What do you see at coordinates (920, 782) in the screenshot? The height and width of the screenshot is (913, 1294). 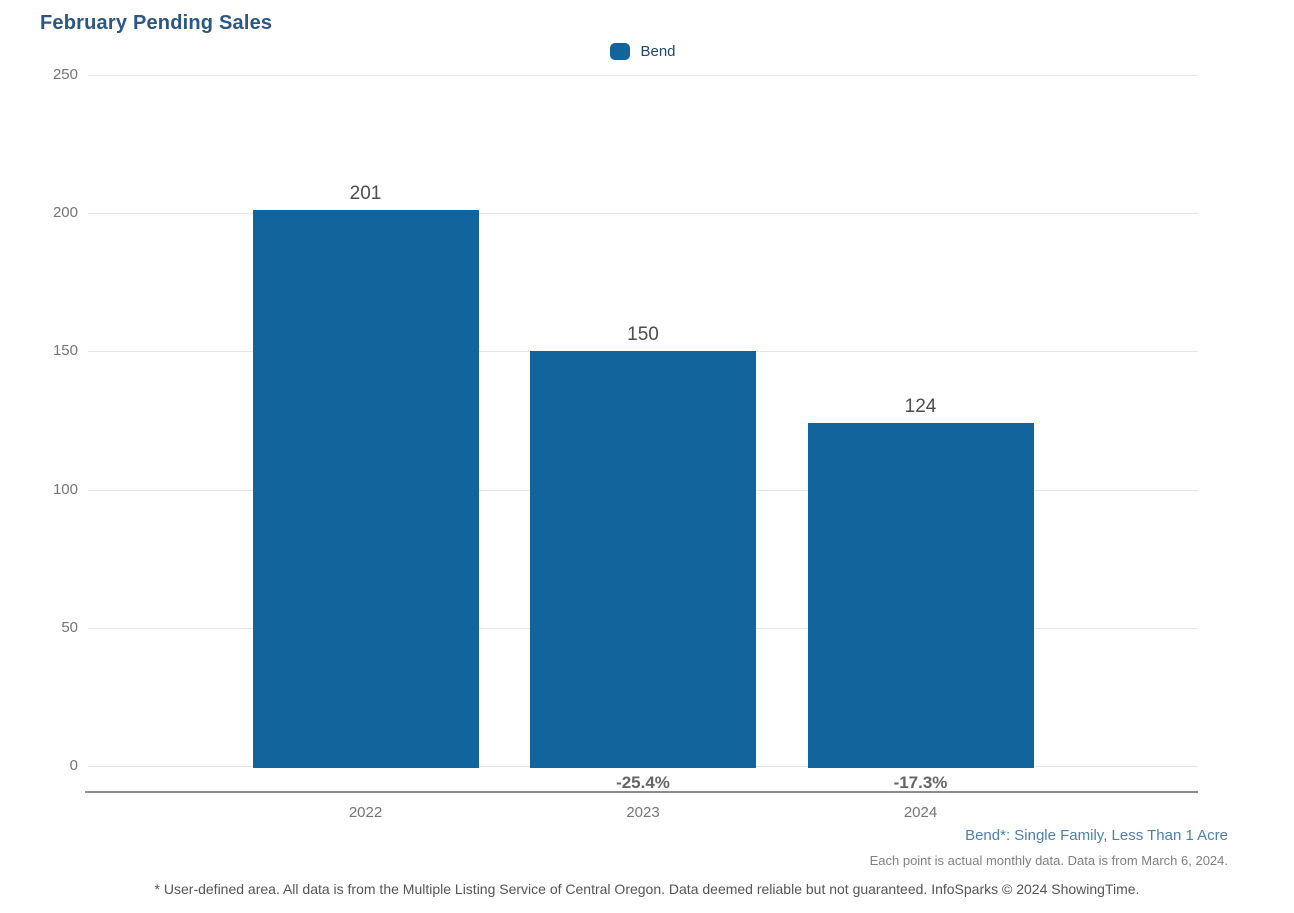 I see `bar-pct-change-label: -17.3%` at bounding box center [920, 782].